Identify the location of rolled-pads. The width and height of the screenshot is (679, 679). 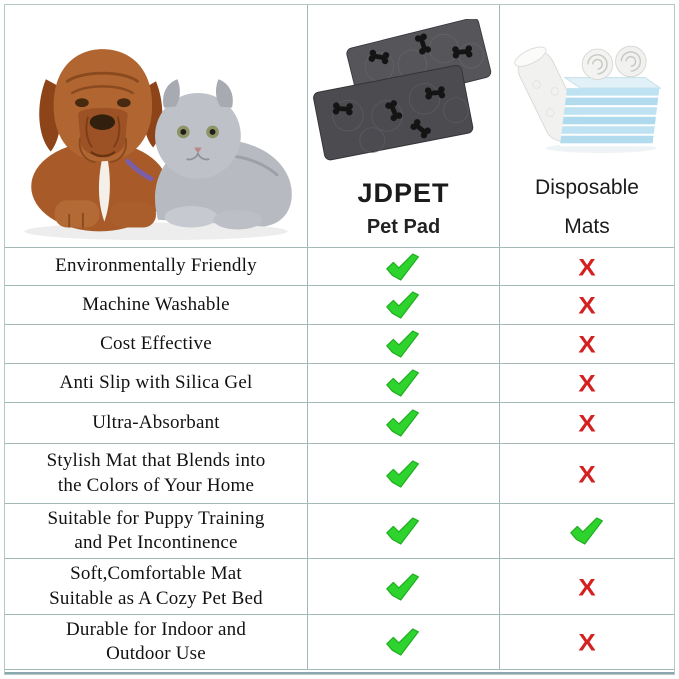
(614, 63).